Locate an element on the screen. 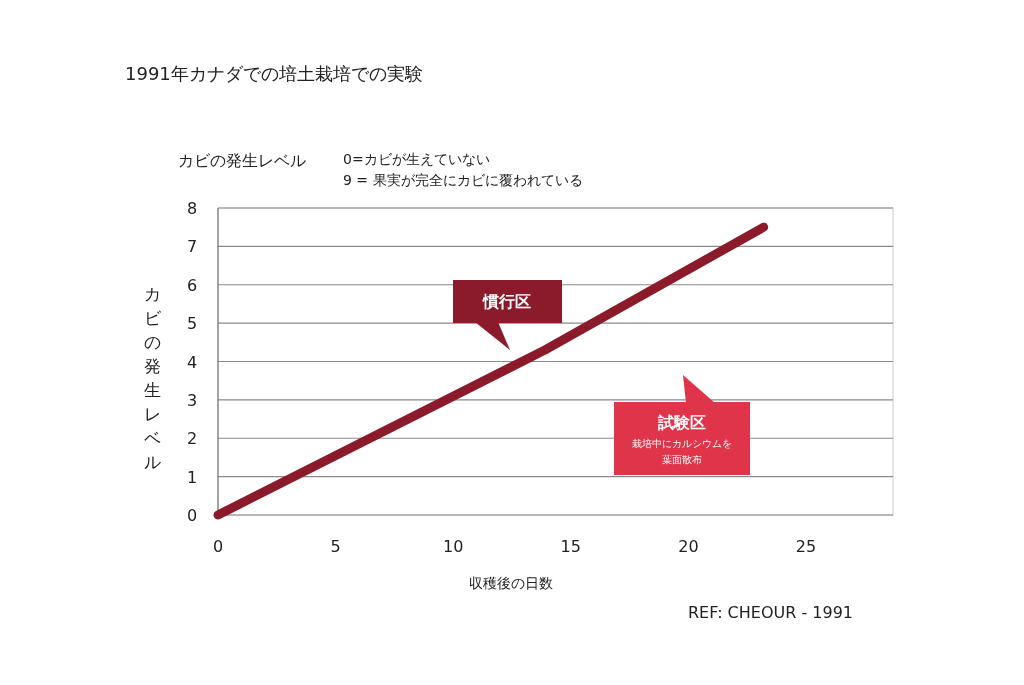 The width and height of the screenshot is (1024, 685). x-tick-label: 5 is located at coordinates (335, 546).